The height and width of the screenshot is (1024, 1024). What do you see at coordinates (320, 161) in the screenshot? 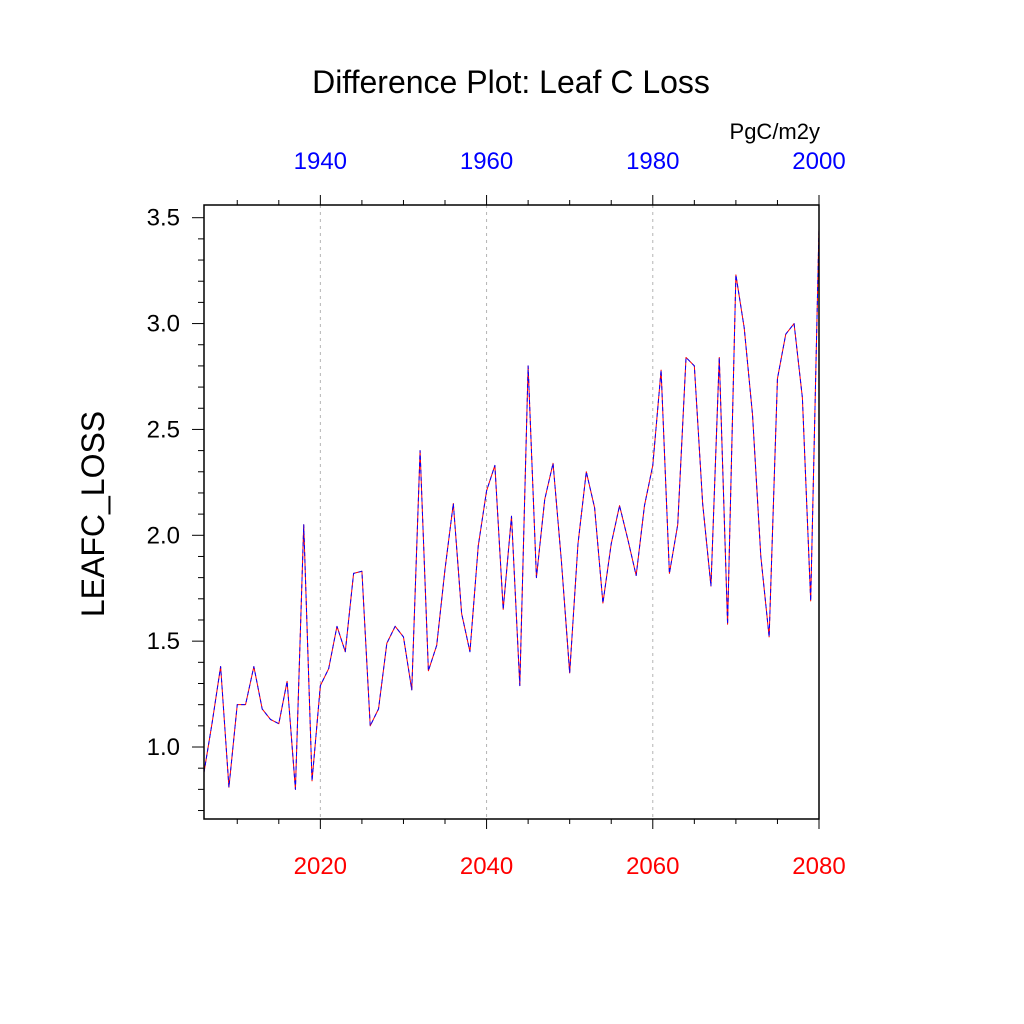
I see `x-top-tick-label: 1940` at bounding box center [320, 161].